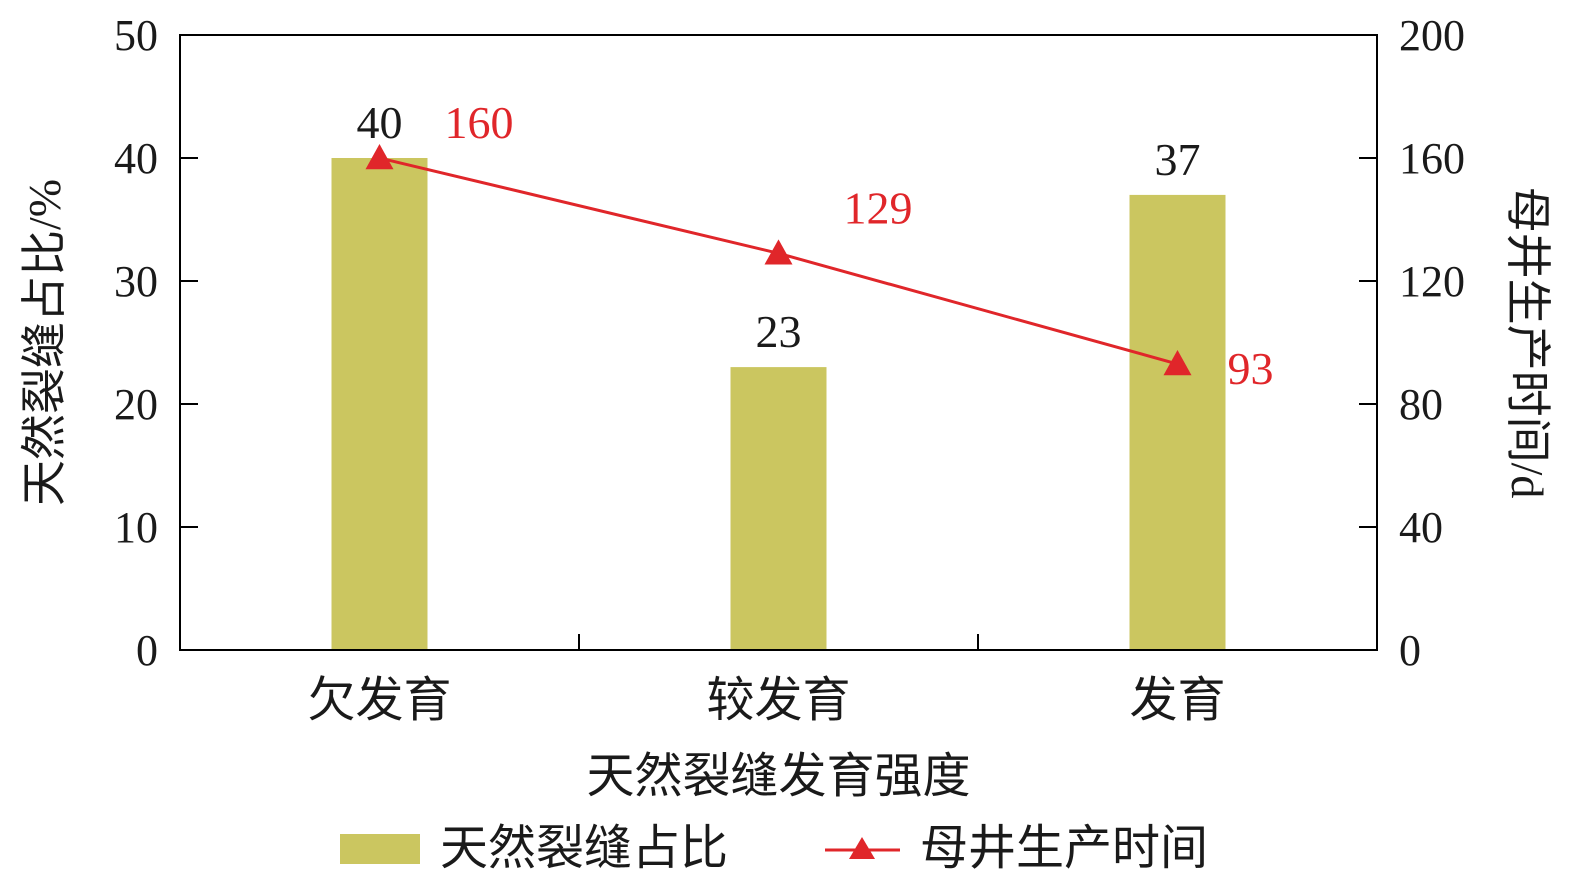 This screenshot has width=1575, height=880. I want to click on legend-bar-label: 天然裂缝占比, so click(584, 848).